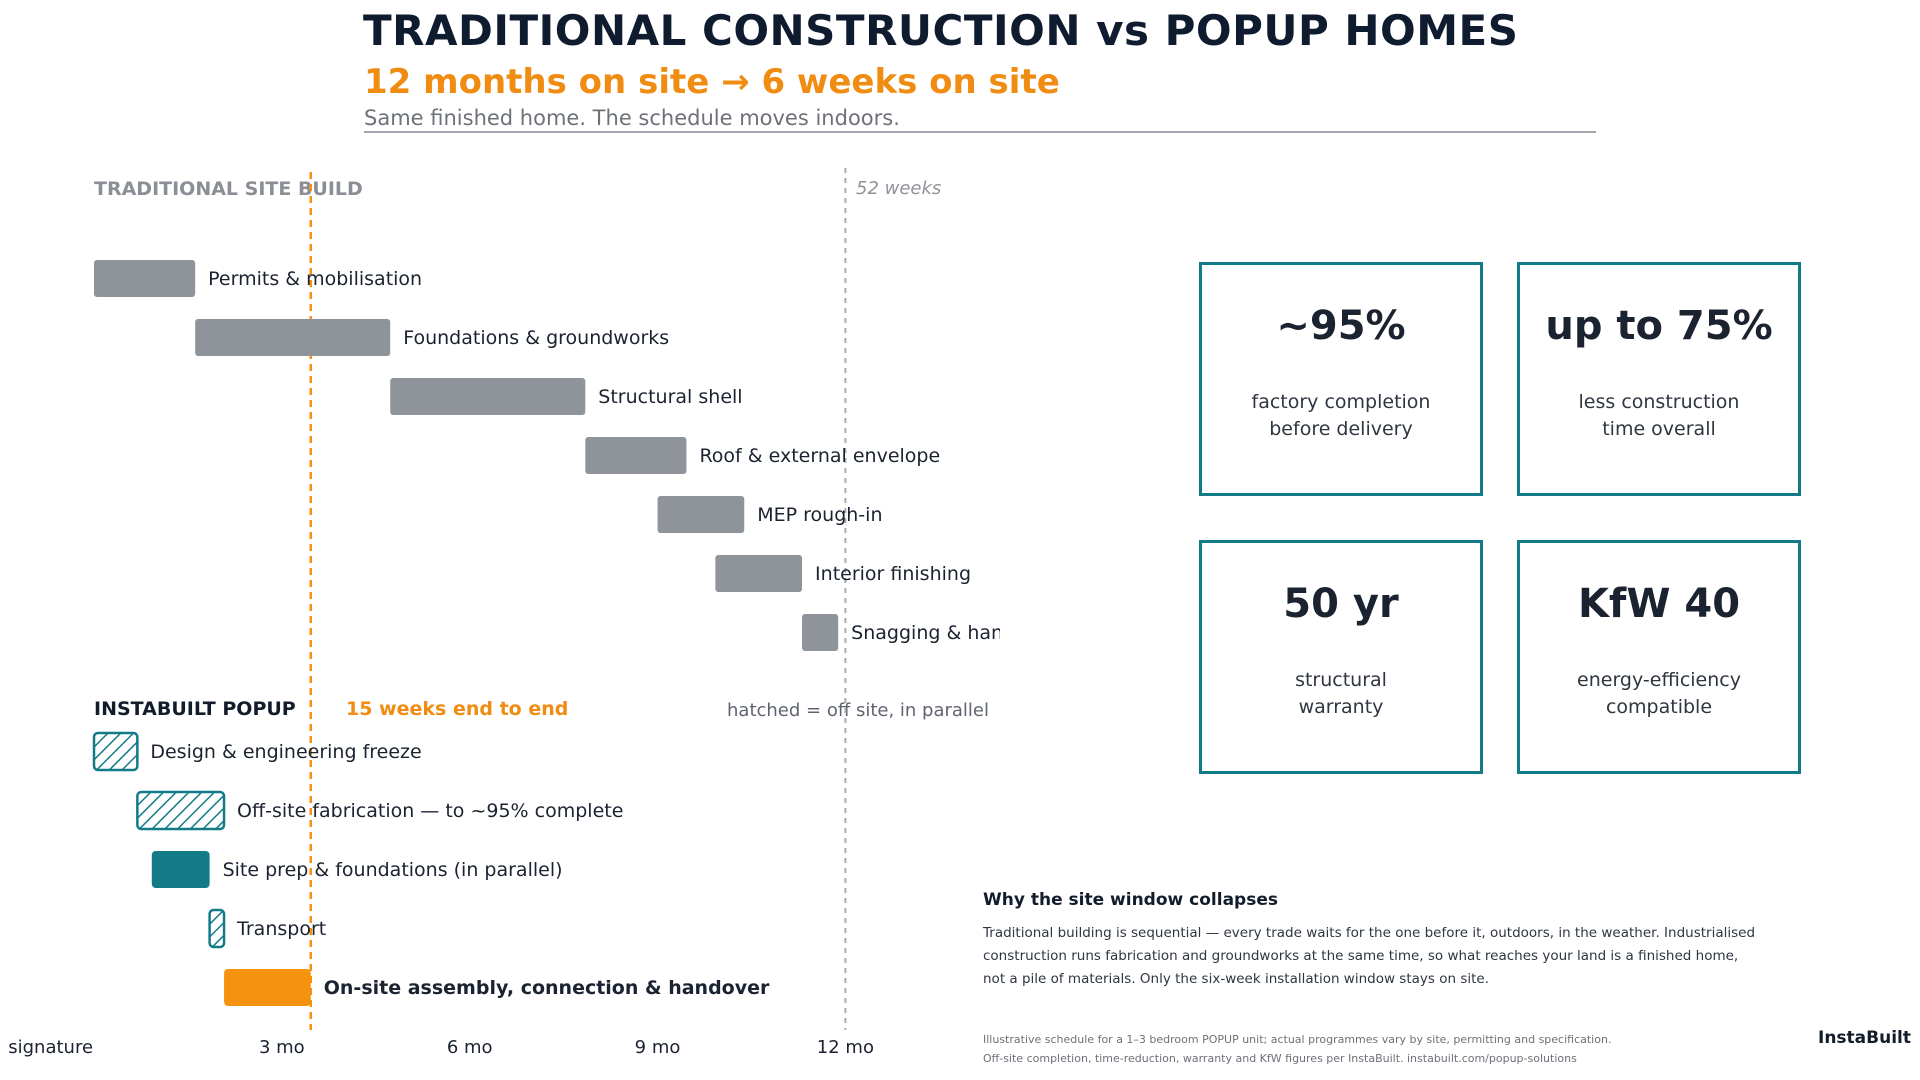 The image size is (1920, 1080). Describe the element at coordinates (658, 1047) in the screenshot. I see `axis-tick-label: 9 mo` at that location.